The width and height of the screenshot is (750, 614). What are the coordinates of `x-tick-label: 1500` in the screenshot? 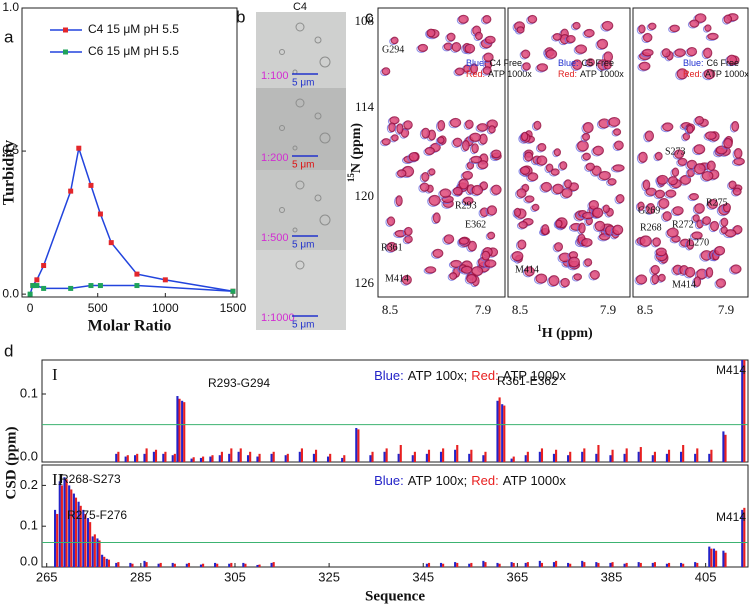 It's located at (233, 308).